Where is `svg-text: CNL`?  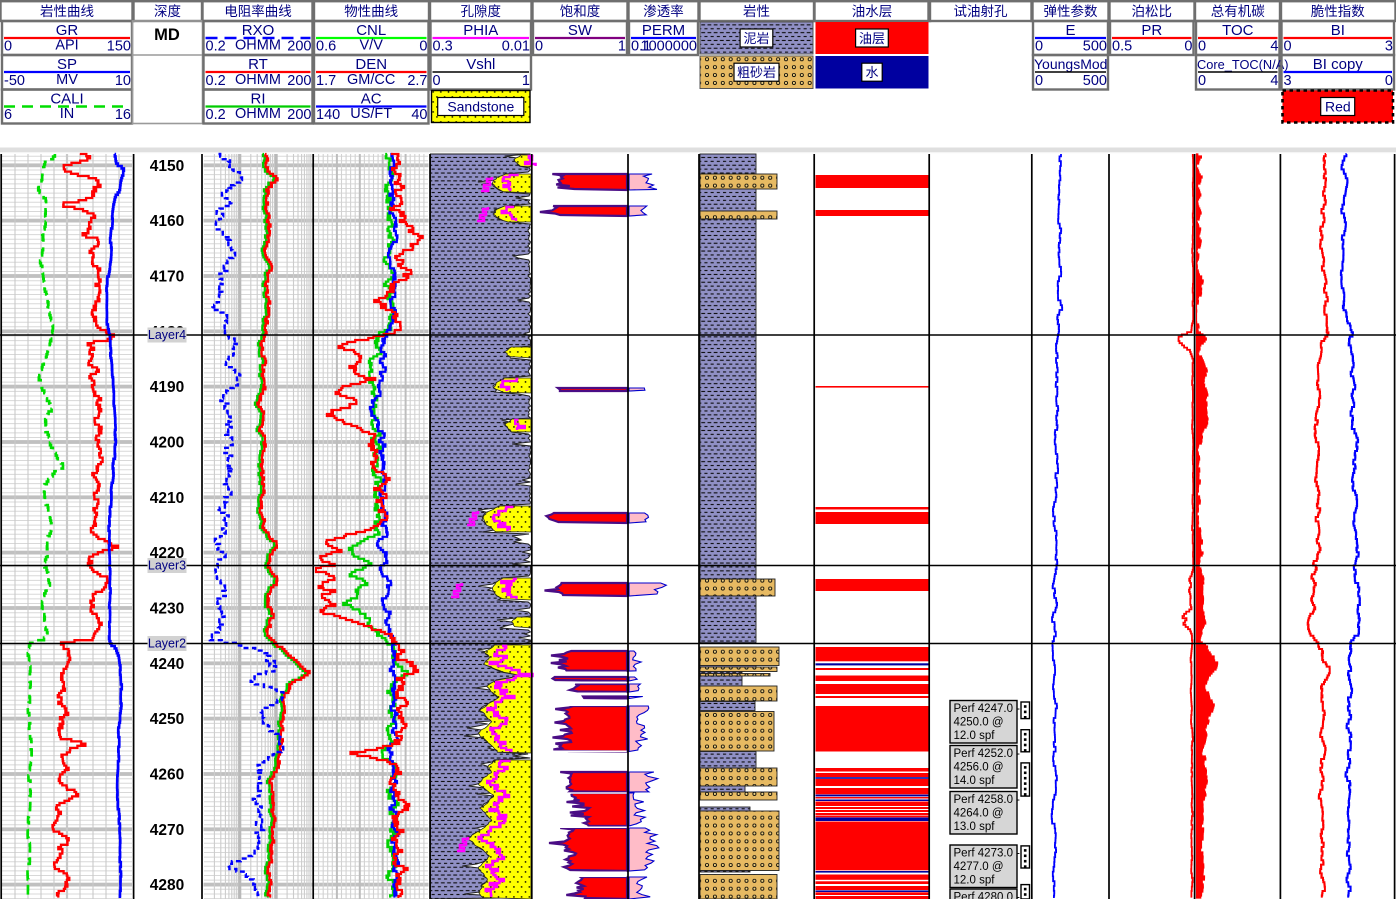 svg-text: CNL is located at coordinates (371, 30).